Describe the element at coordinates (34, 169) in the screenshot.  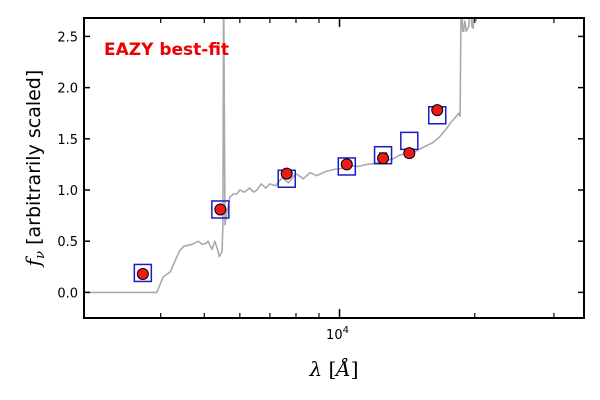
I see `y-axis-label: fν [arbitrarily scaled]` at that location.